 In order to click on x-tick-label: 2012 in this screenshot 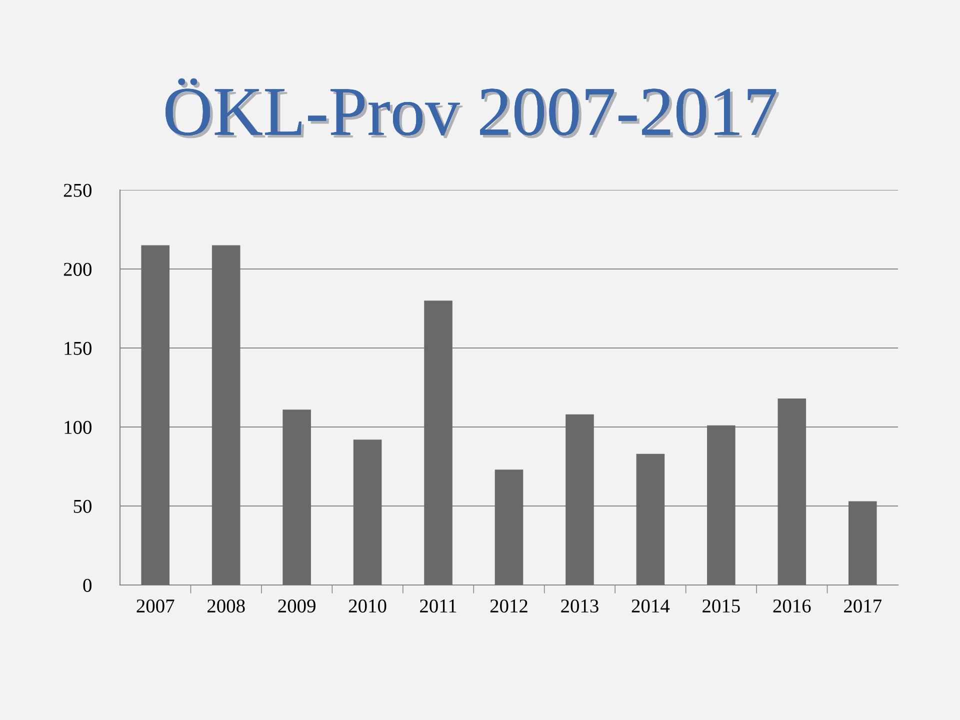, I will do `click(509, 606)`.